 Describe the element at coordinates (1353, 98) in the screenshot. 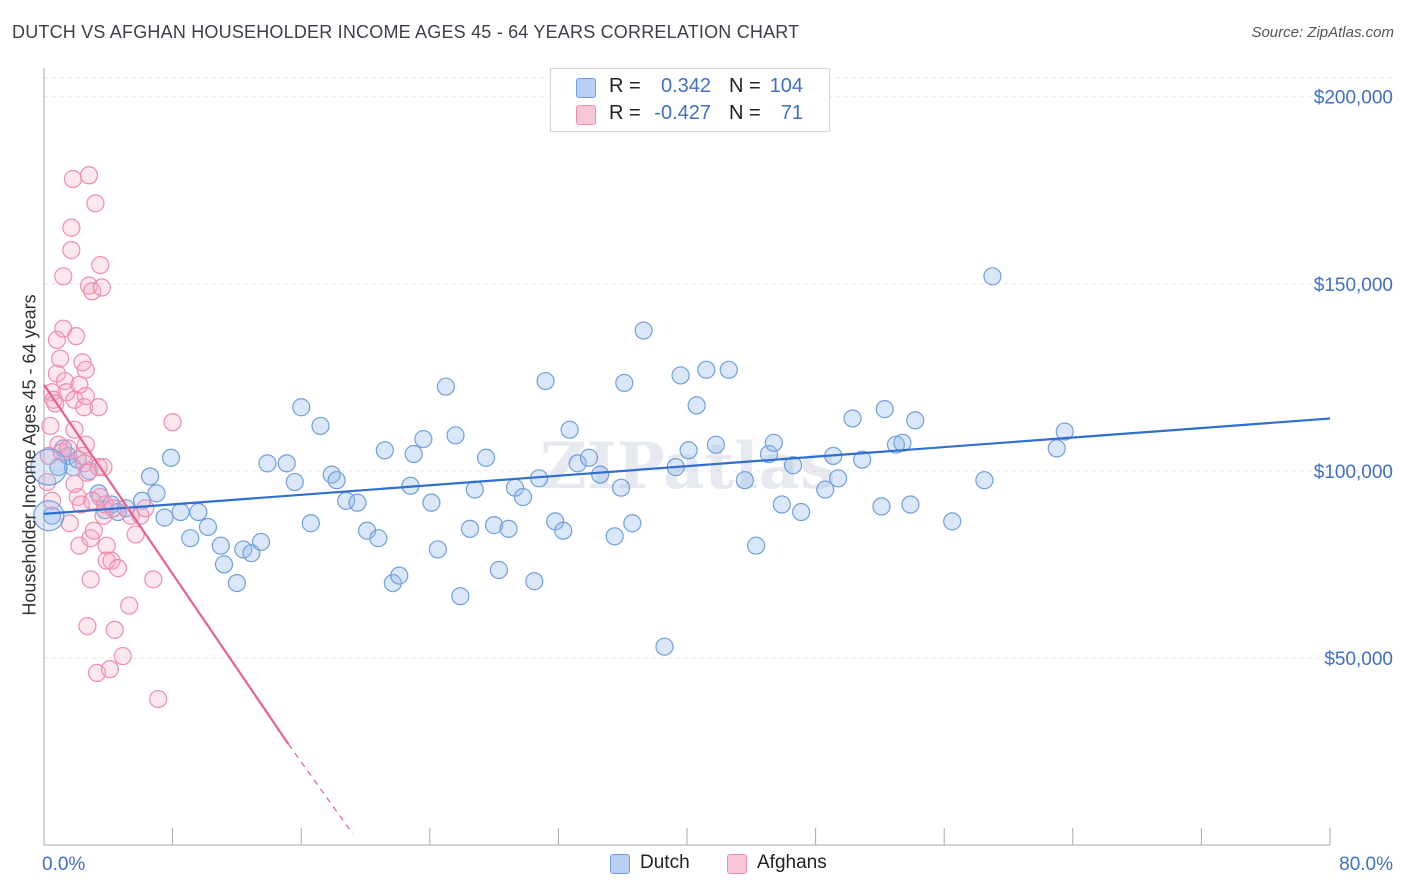

I see `y-tick-label: $200,000` at that location.